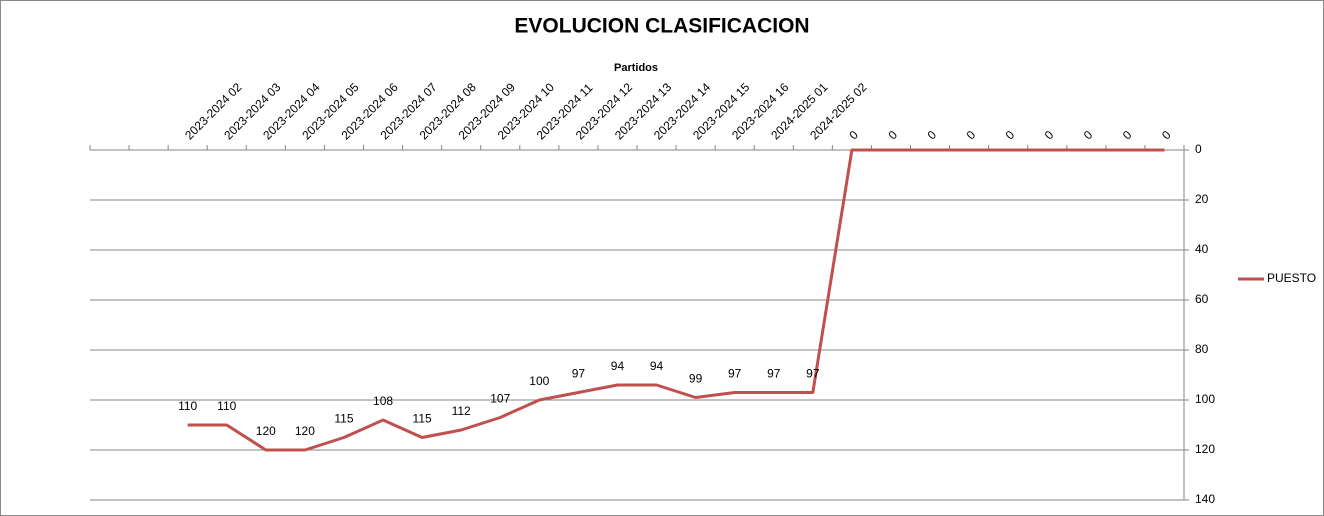 Image resolution: width=1324 pixels, height=516 pixels. I want to click on x-axis-title: Partidos, so click(636, 68).